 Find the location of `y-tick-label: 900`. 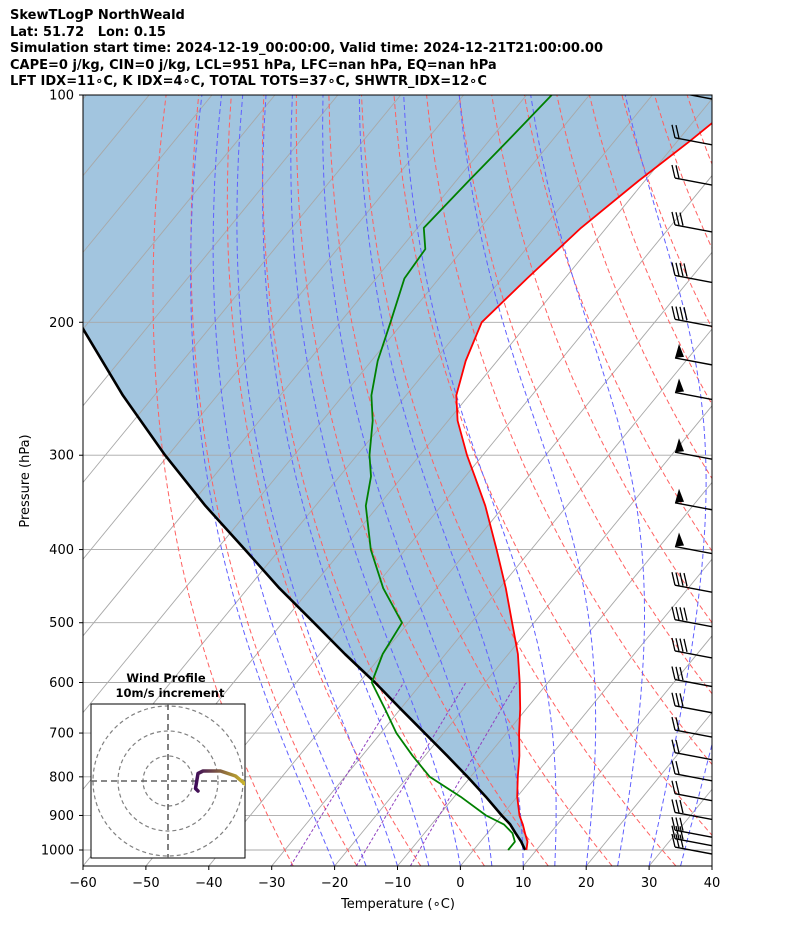

y-tick-label: 900 is located at coordinates (61, 816).